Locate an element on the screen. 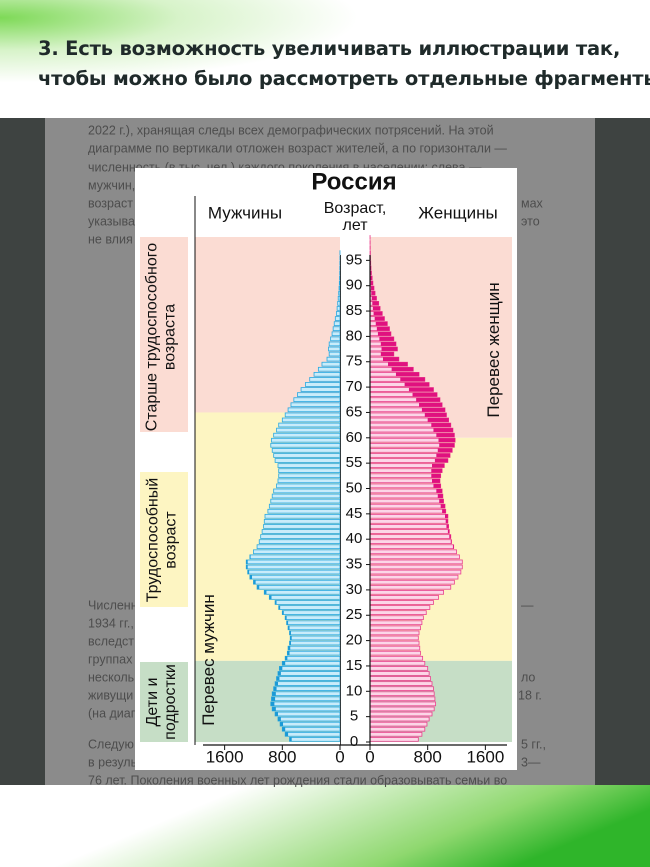  x-tick-men-label: 0 is located at coordinates (339, 756).